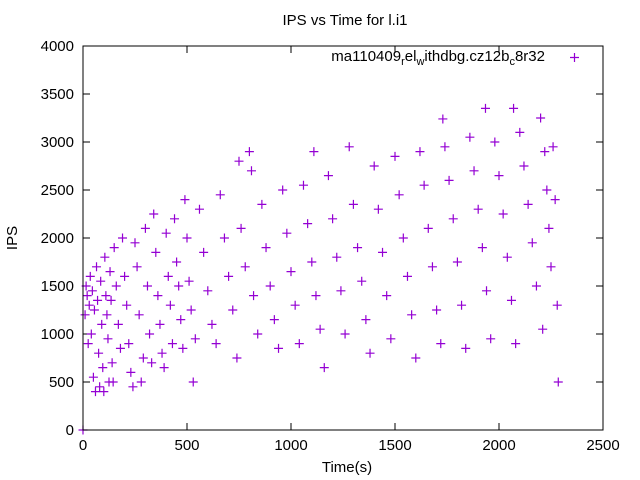 This screenshot has height=480, width=640. I want to click on x-tick-label: 0, so click(83, 445).